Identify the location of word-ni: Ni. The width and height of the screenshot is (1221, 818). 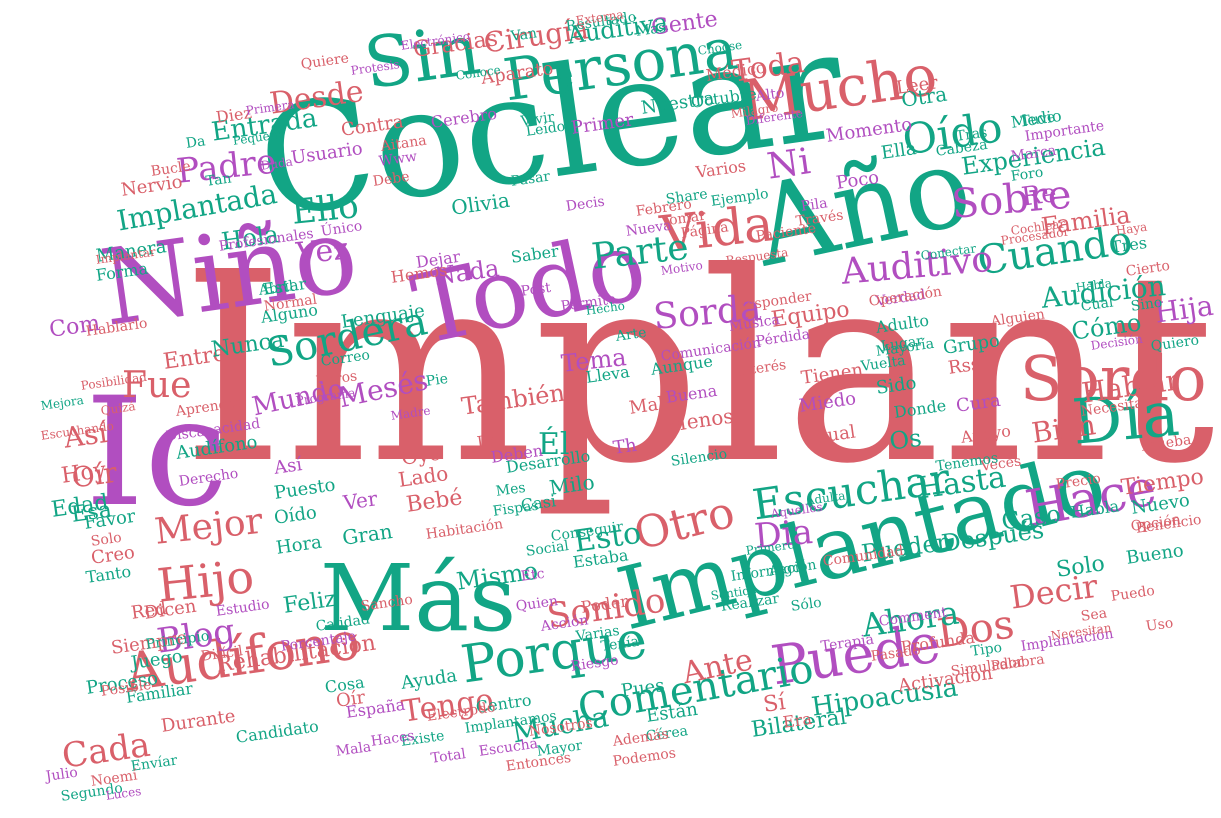
(788, 164).